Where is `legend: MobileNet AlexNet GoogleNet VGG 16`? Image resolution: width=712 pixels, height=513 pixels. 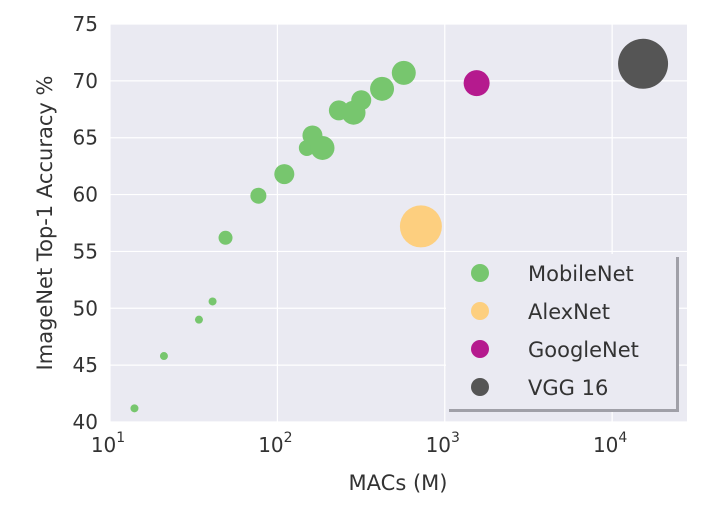 legend: MobileNet AlexNet GoogleNet VGG 16 is located at coordinates (562, 333).